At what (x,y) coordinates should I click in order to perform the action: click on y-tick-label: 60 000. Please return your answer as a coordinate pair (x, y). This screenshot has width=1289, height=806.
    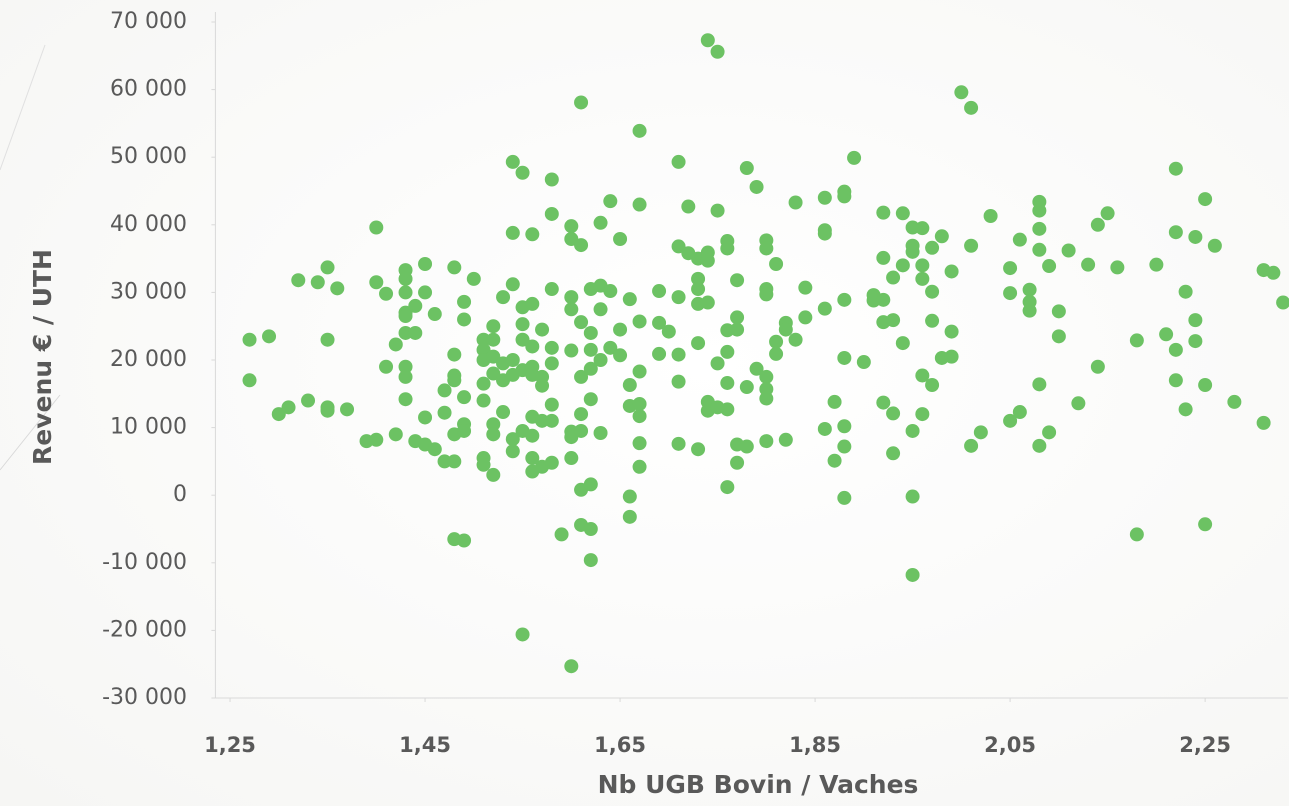
    Looking at the image, I should click on (148, 89).